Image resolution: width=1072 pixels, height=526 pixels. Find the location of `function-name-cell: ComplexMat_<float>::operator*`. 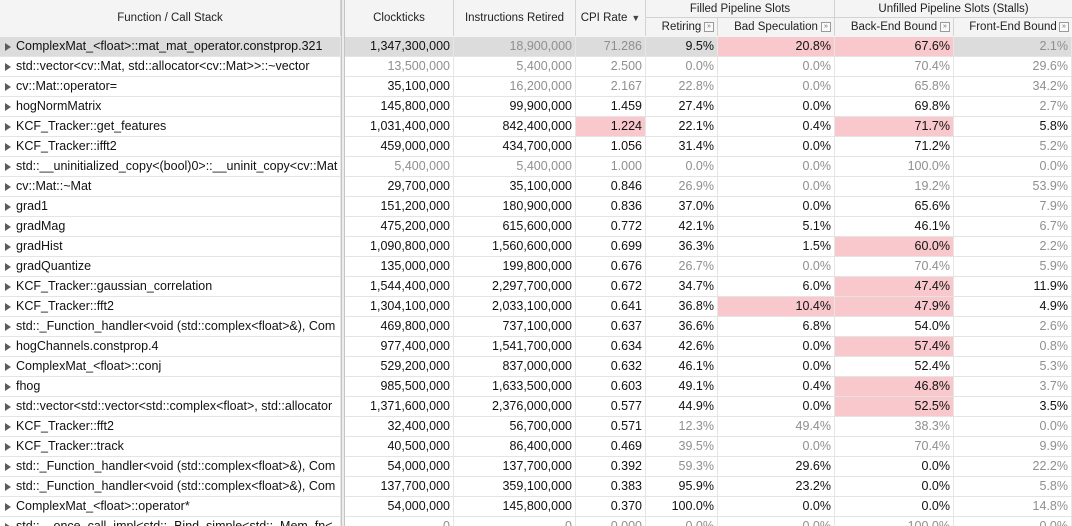

function-name-cell: ComplexMat_<float>::operator* is located at coordinates (170, 506).